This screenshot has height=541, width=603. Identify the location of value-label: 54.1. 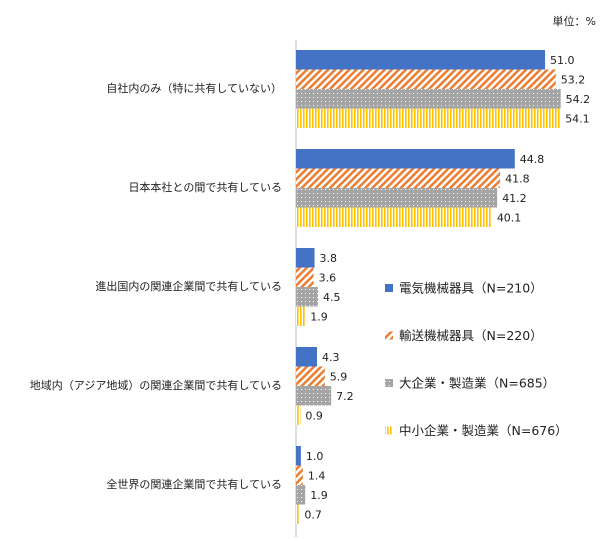
(577, 118).